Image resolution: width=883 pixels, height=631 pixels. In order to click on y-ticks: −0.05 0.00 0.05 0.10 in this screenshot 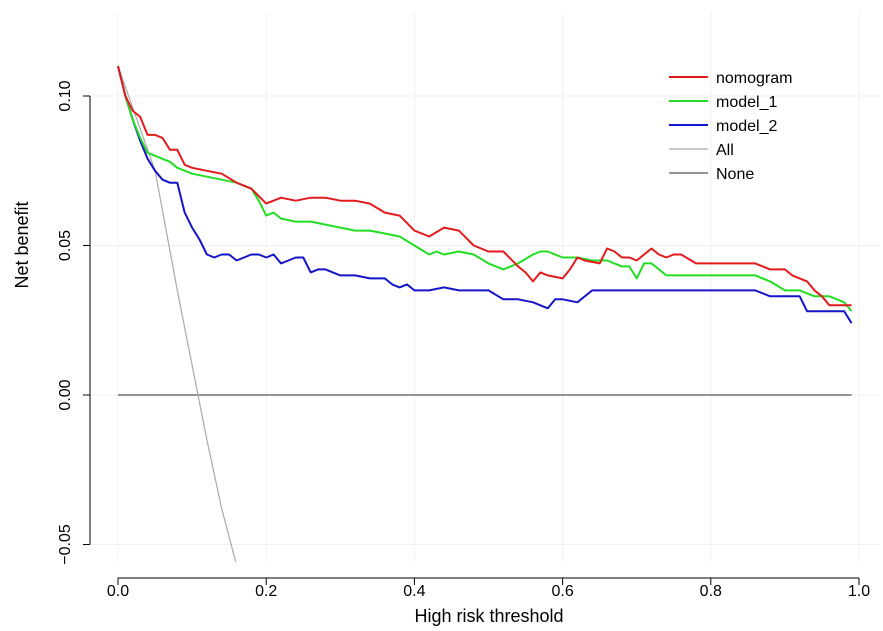, I will do `click(73, 322)`.